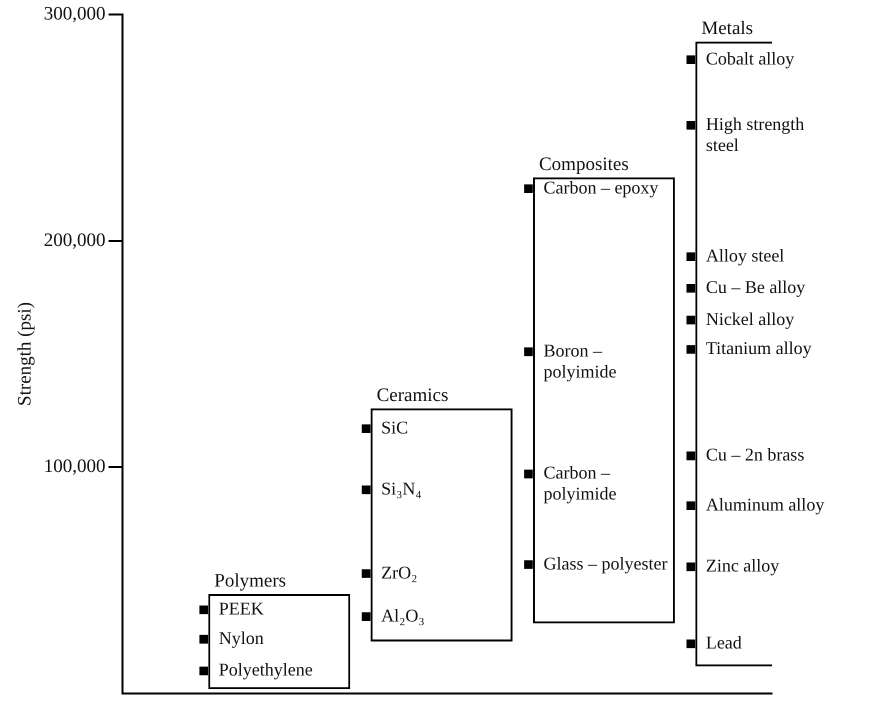 This screenshot has width=877, height=708. What do you see at coordinates (756, 287) in the screenshot?
I see `annotation: Cu – Be alloy` at bounding box center [756, 287].